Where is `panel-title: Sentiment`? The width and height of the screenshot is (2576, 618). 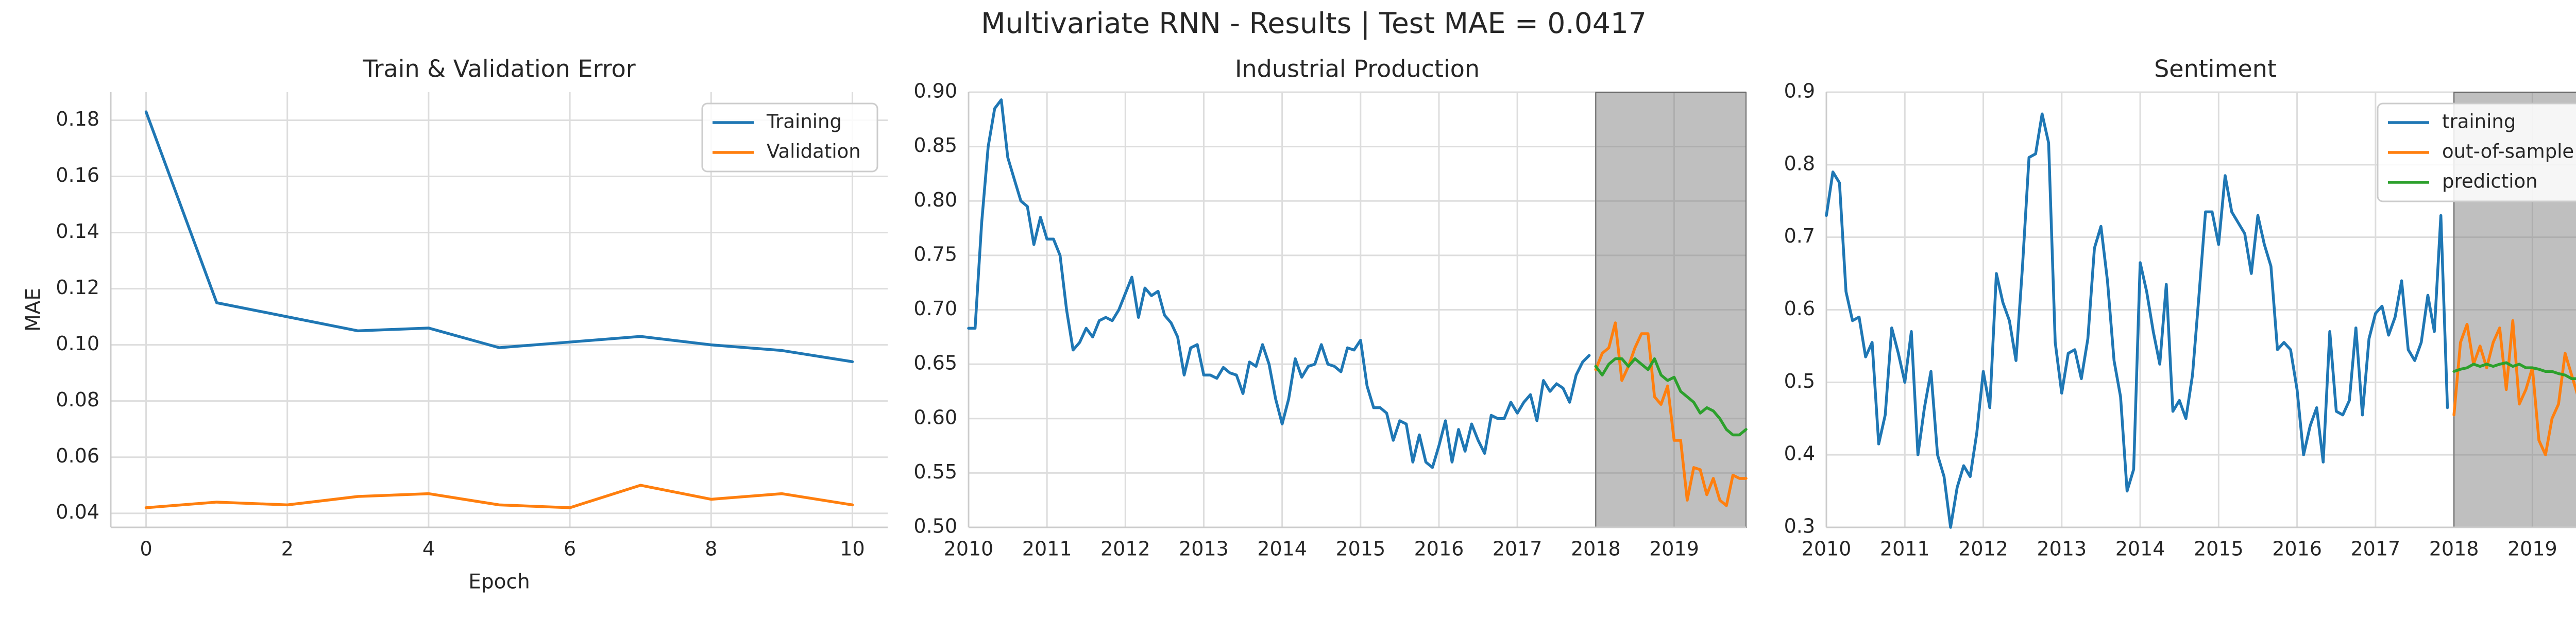 panel-title: Sentiment is located at coordinates (2215, 69).